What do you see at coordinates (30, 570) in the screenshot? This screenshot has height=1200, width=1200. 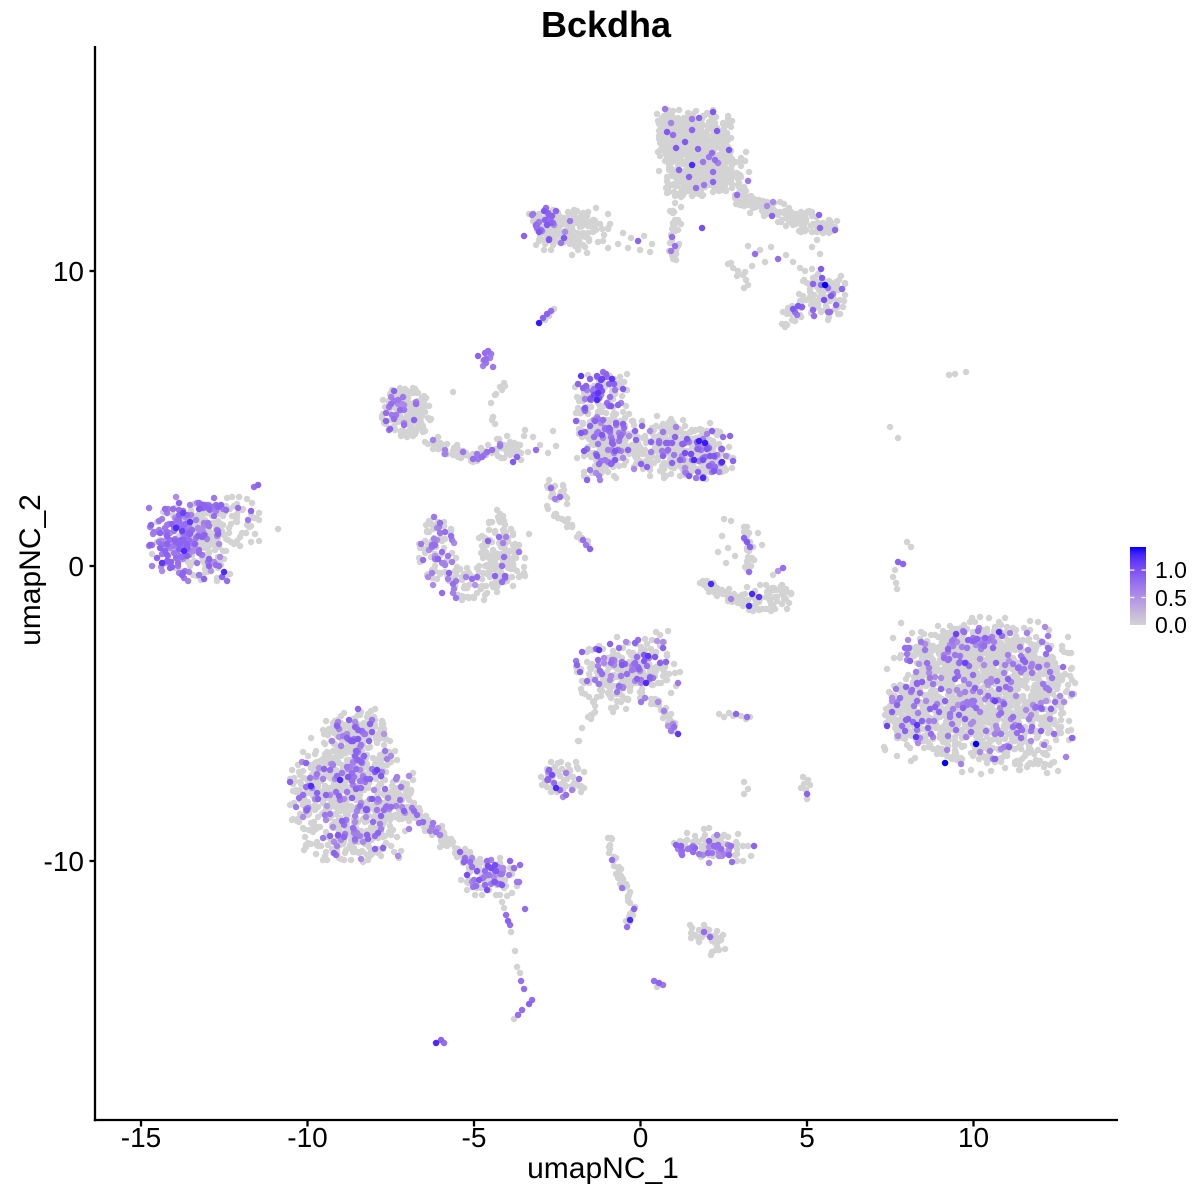 I see `svg-text: umapNC_2` at bounding box center [30, 570].